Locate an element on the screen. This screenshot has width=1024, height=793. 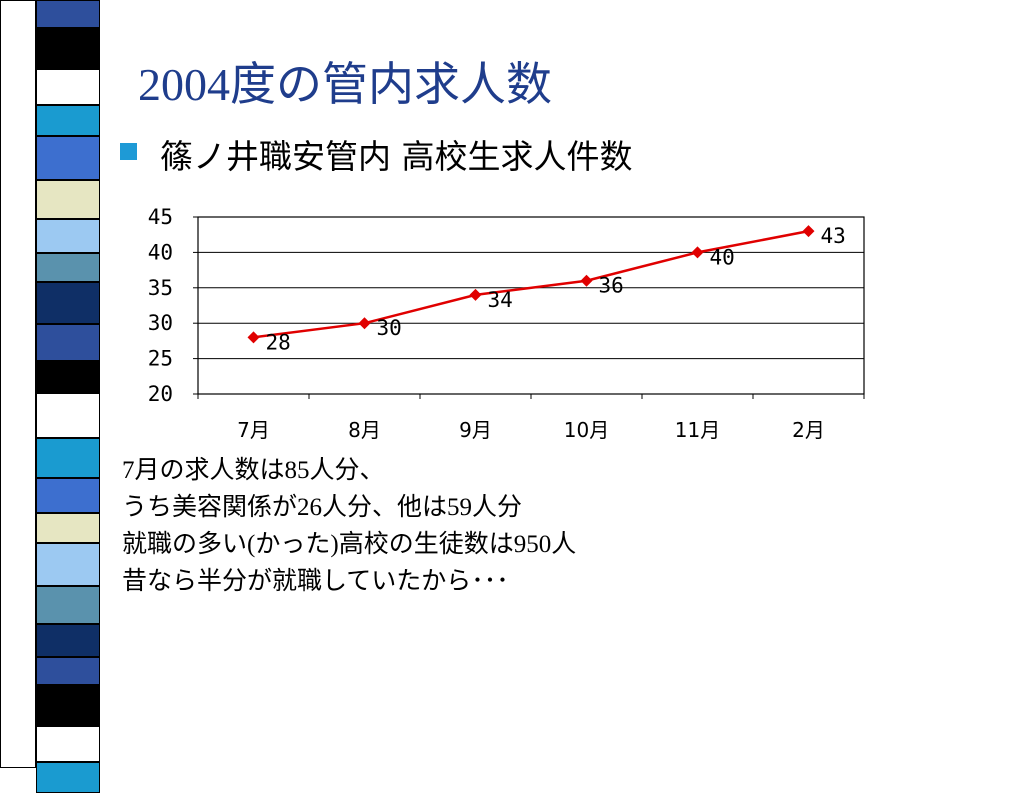
y-tick-label: 30 is located at coordinates (160, 323).